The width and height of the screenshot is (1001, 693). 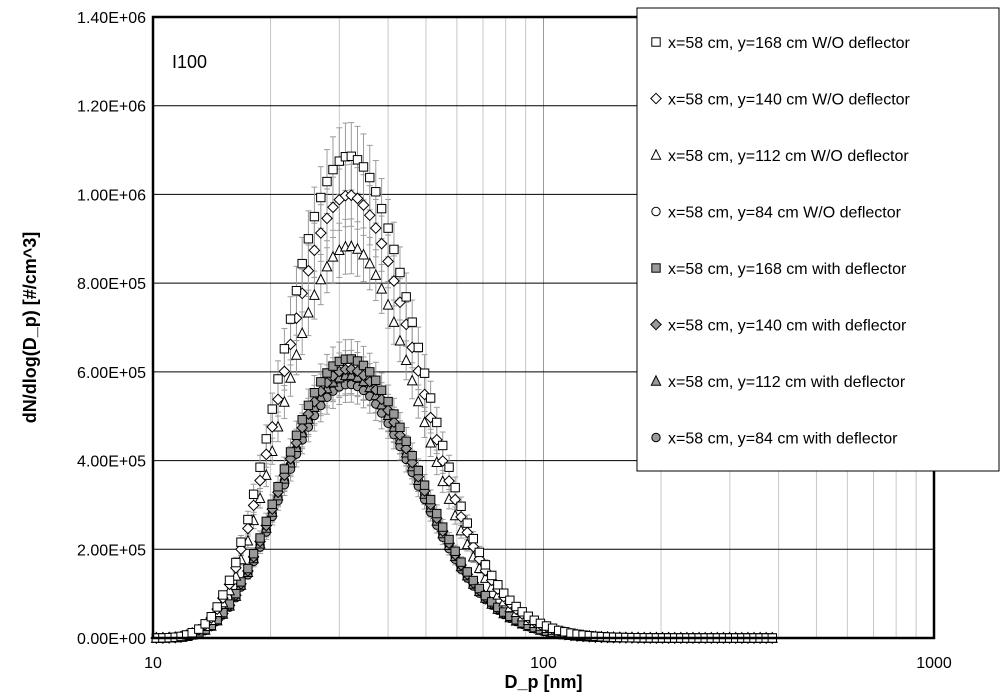 What do you see at coordinates (111, 18) in the screenshot?
I see `y-tick-label: 1.40E+06` at bounding box center [111, 18].